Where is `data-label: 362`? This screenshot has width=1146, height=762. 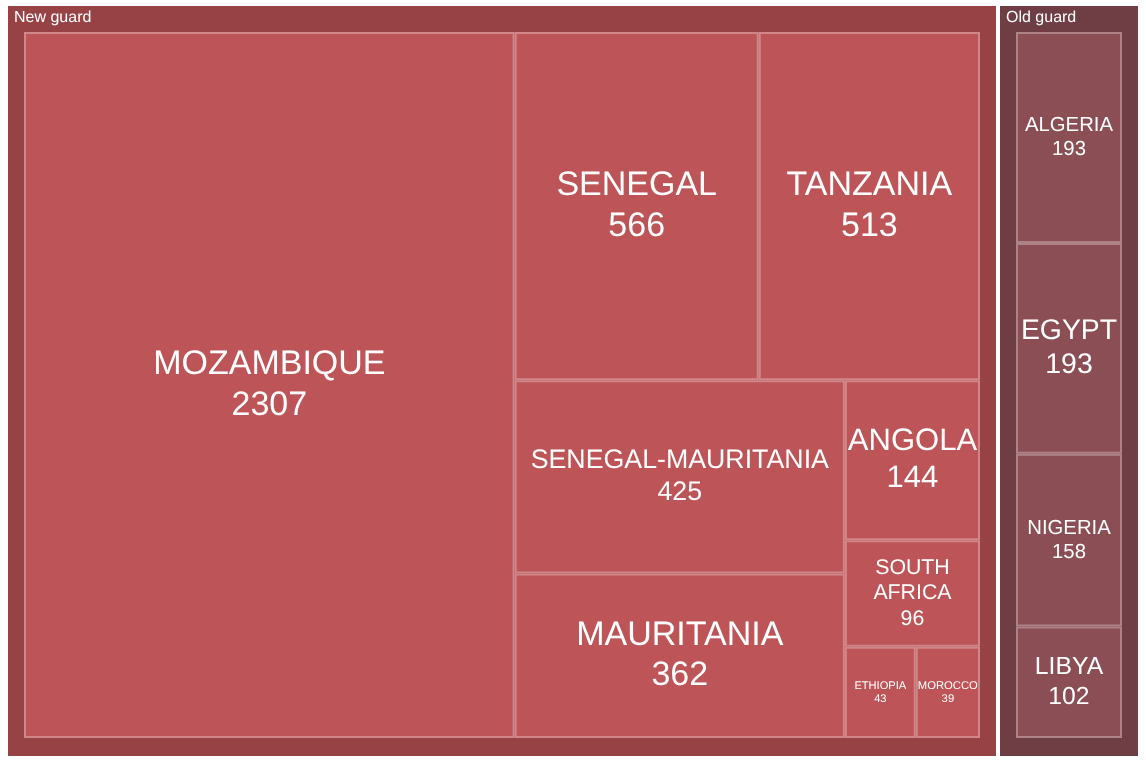
data-label: 362 is located at coordinates (680, 674).